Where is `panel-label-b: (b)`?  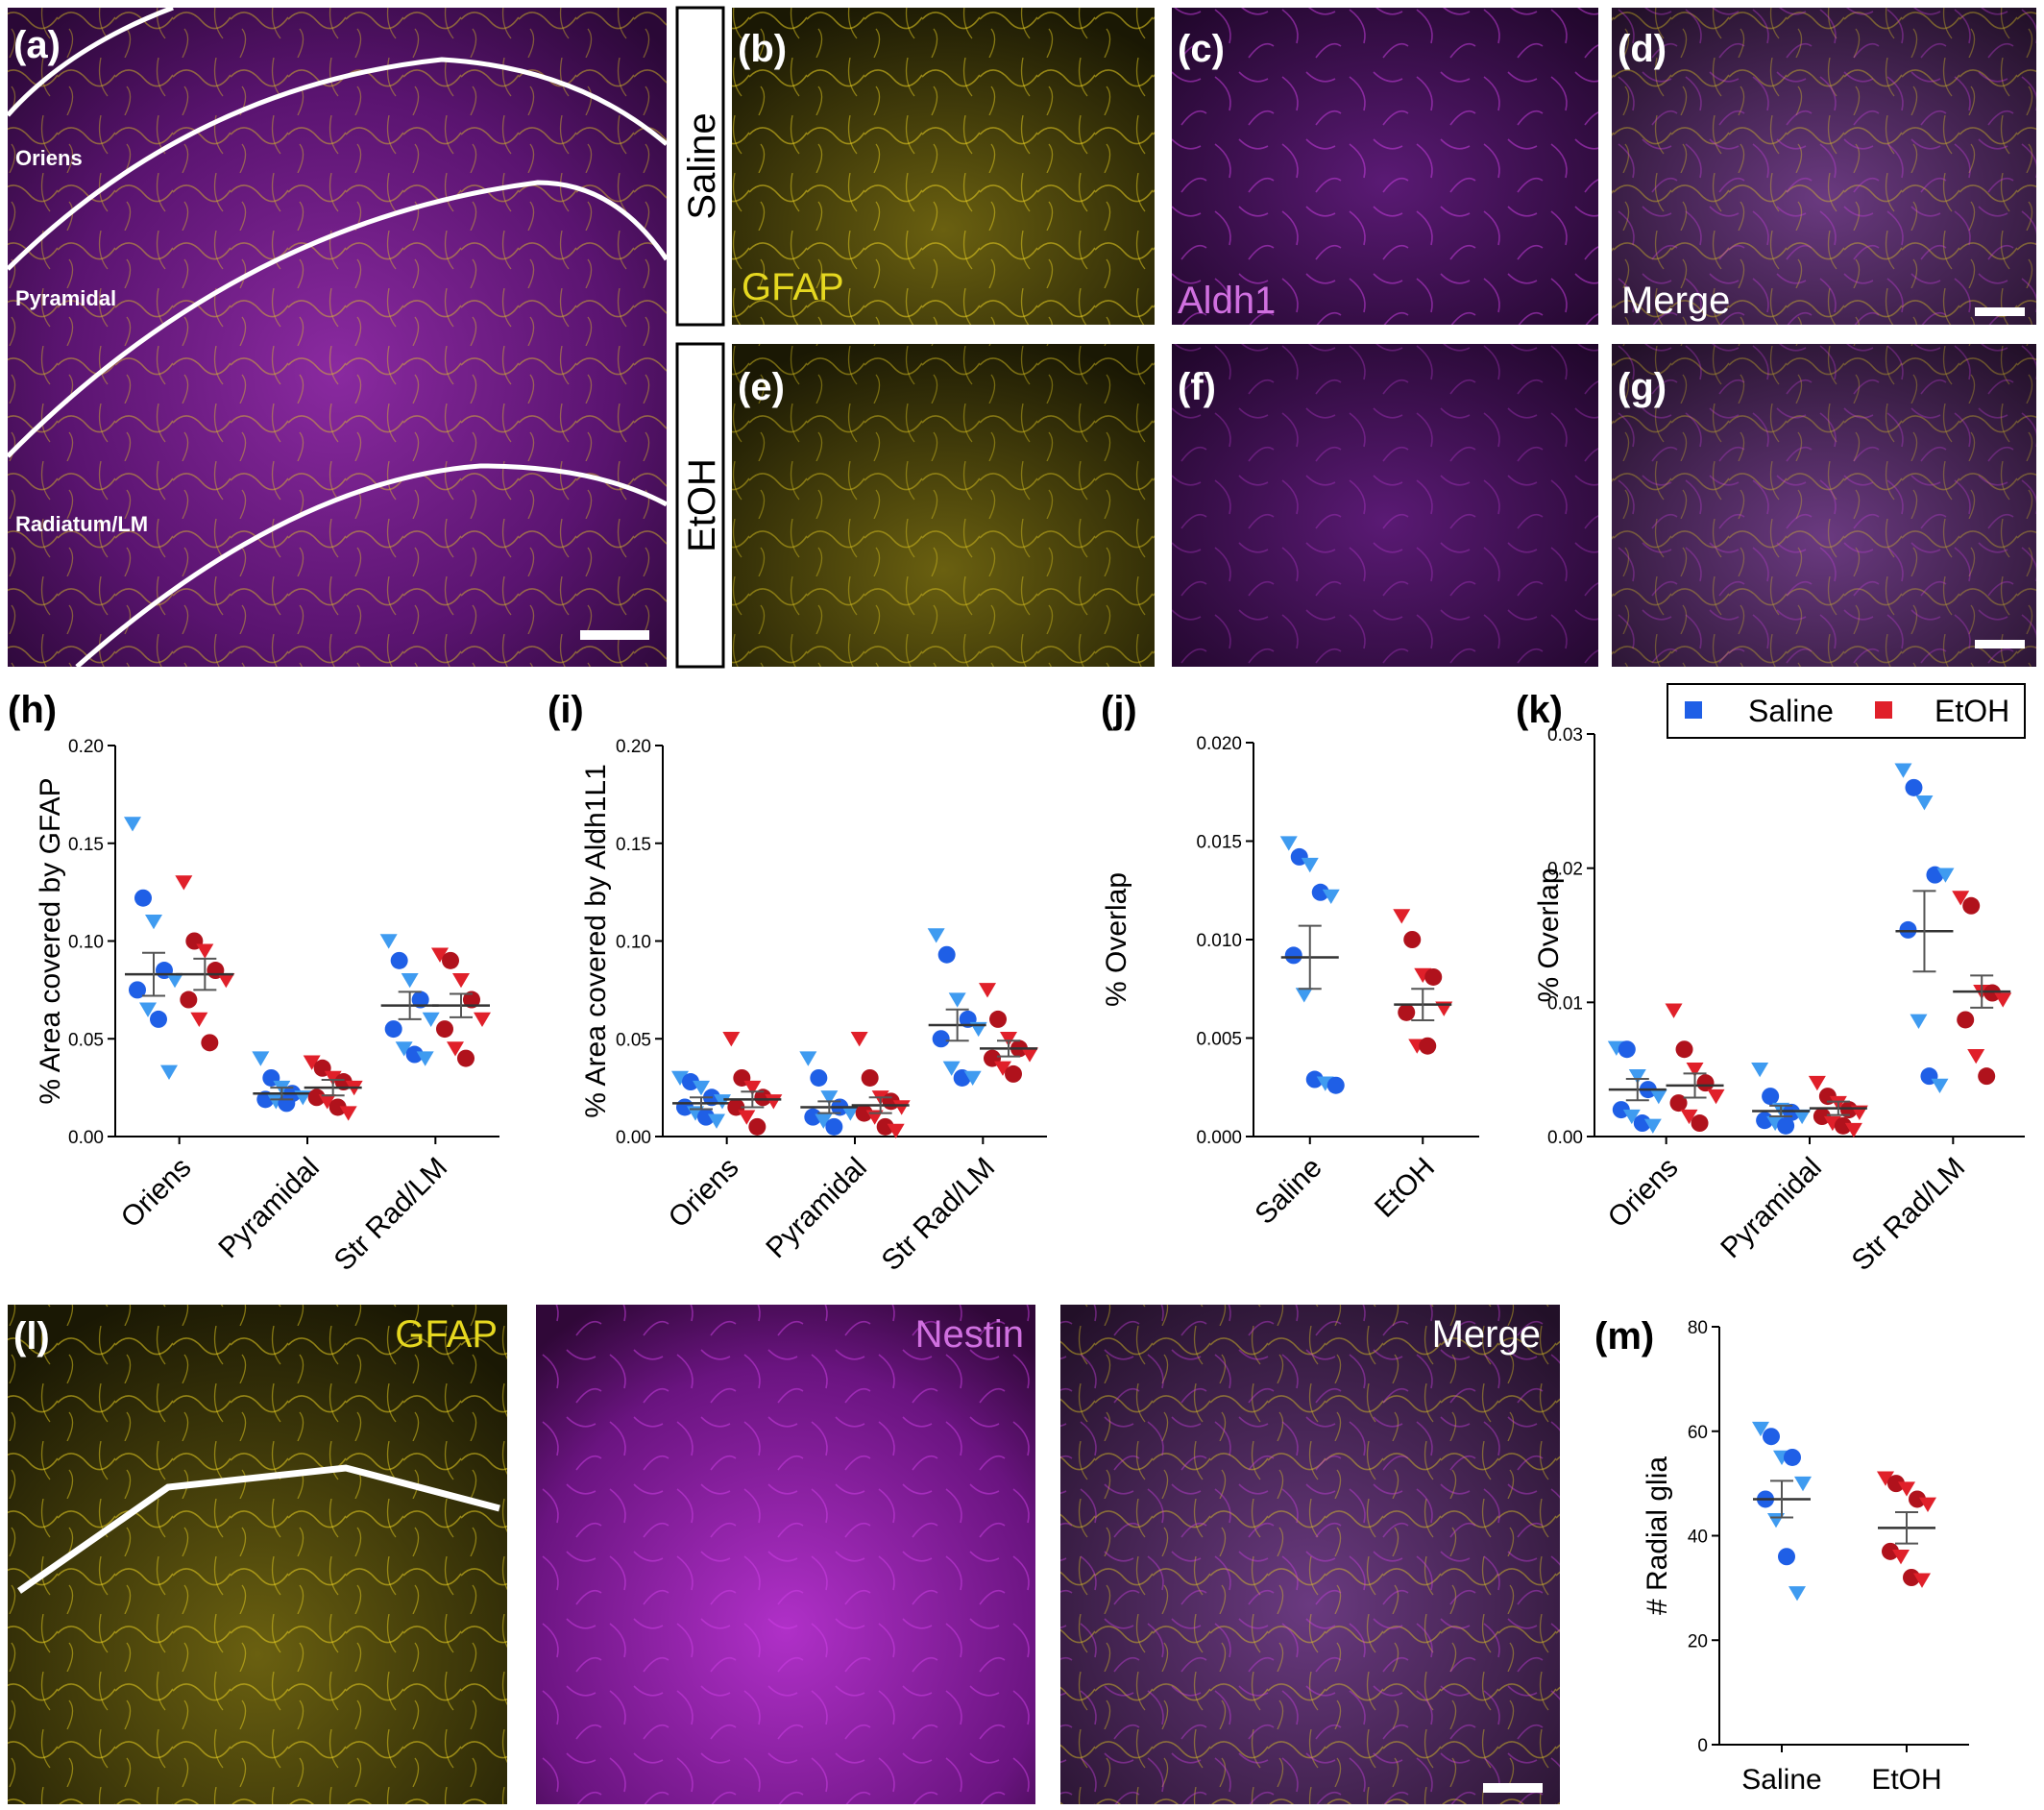 panel-label-b: (b) is located at coordinates (762, 49).